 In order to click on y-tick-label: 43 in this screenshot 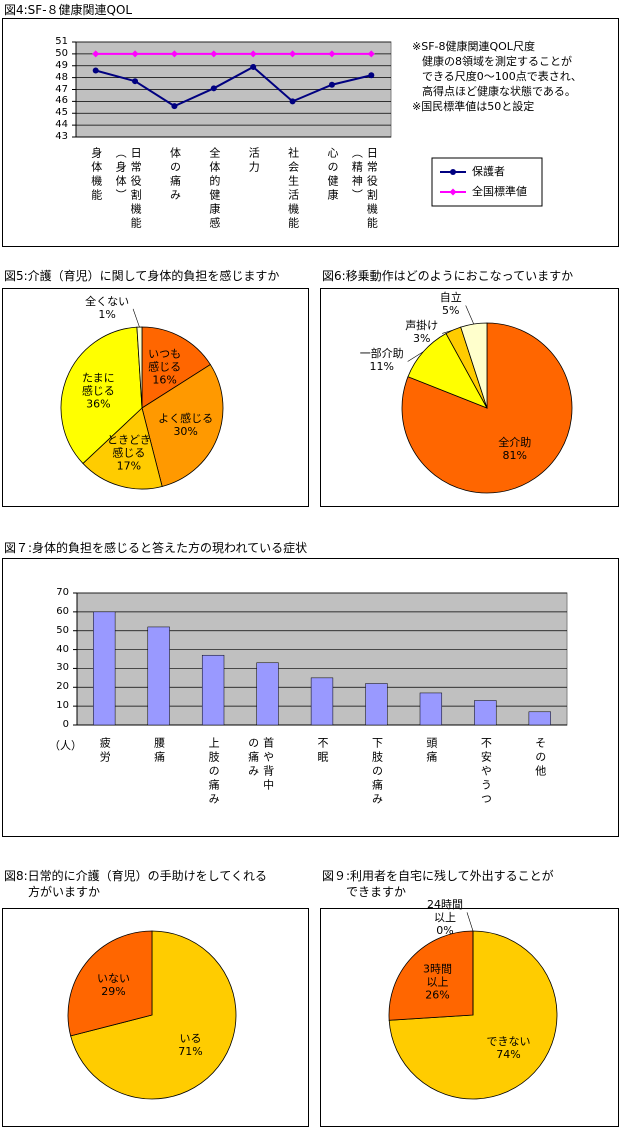, I will do `click(61, 136)`.